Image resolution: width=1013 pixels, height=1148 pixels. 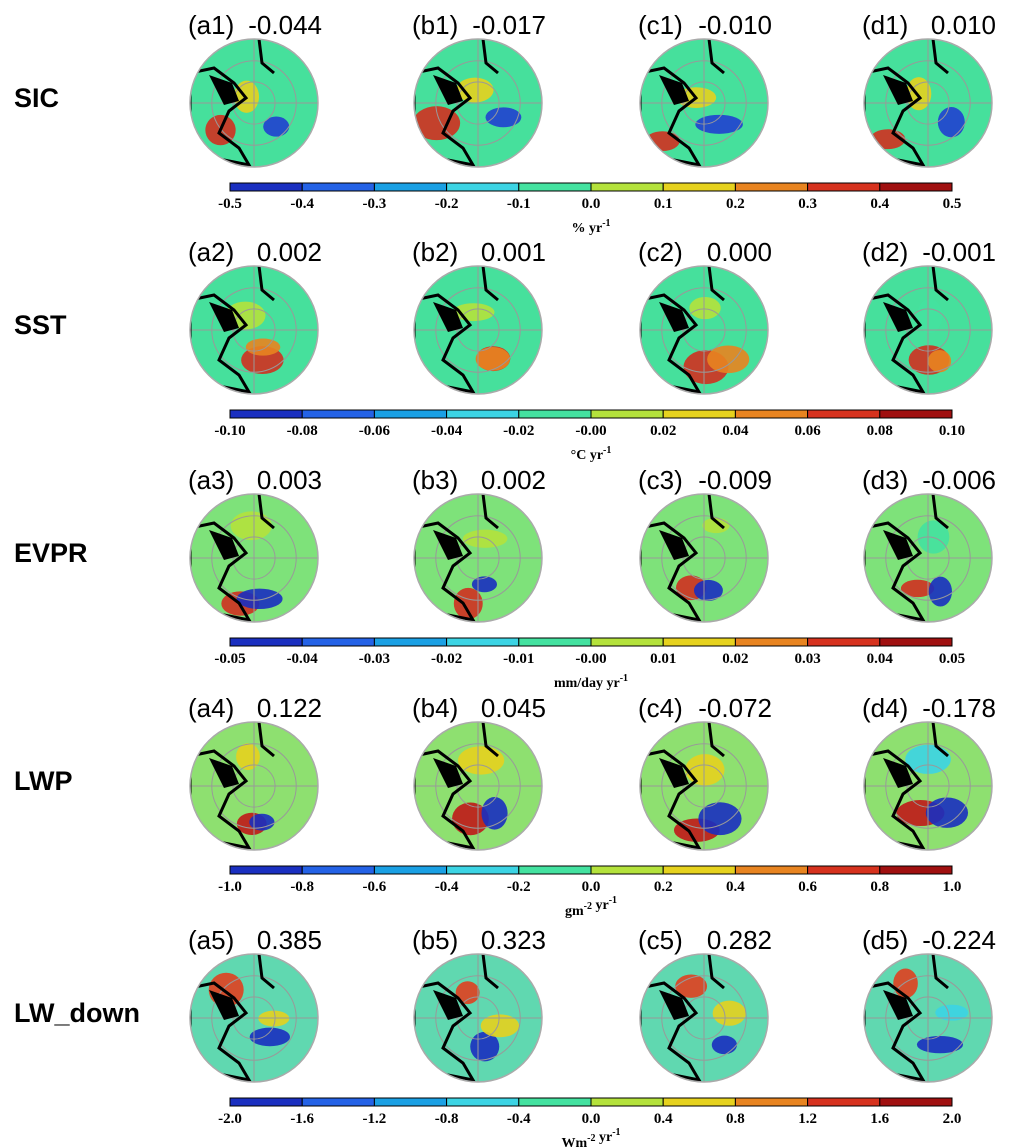 I want to click on colorbar-tick-label: 0.4, so click(x=663, y=1119).